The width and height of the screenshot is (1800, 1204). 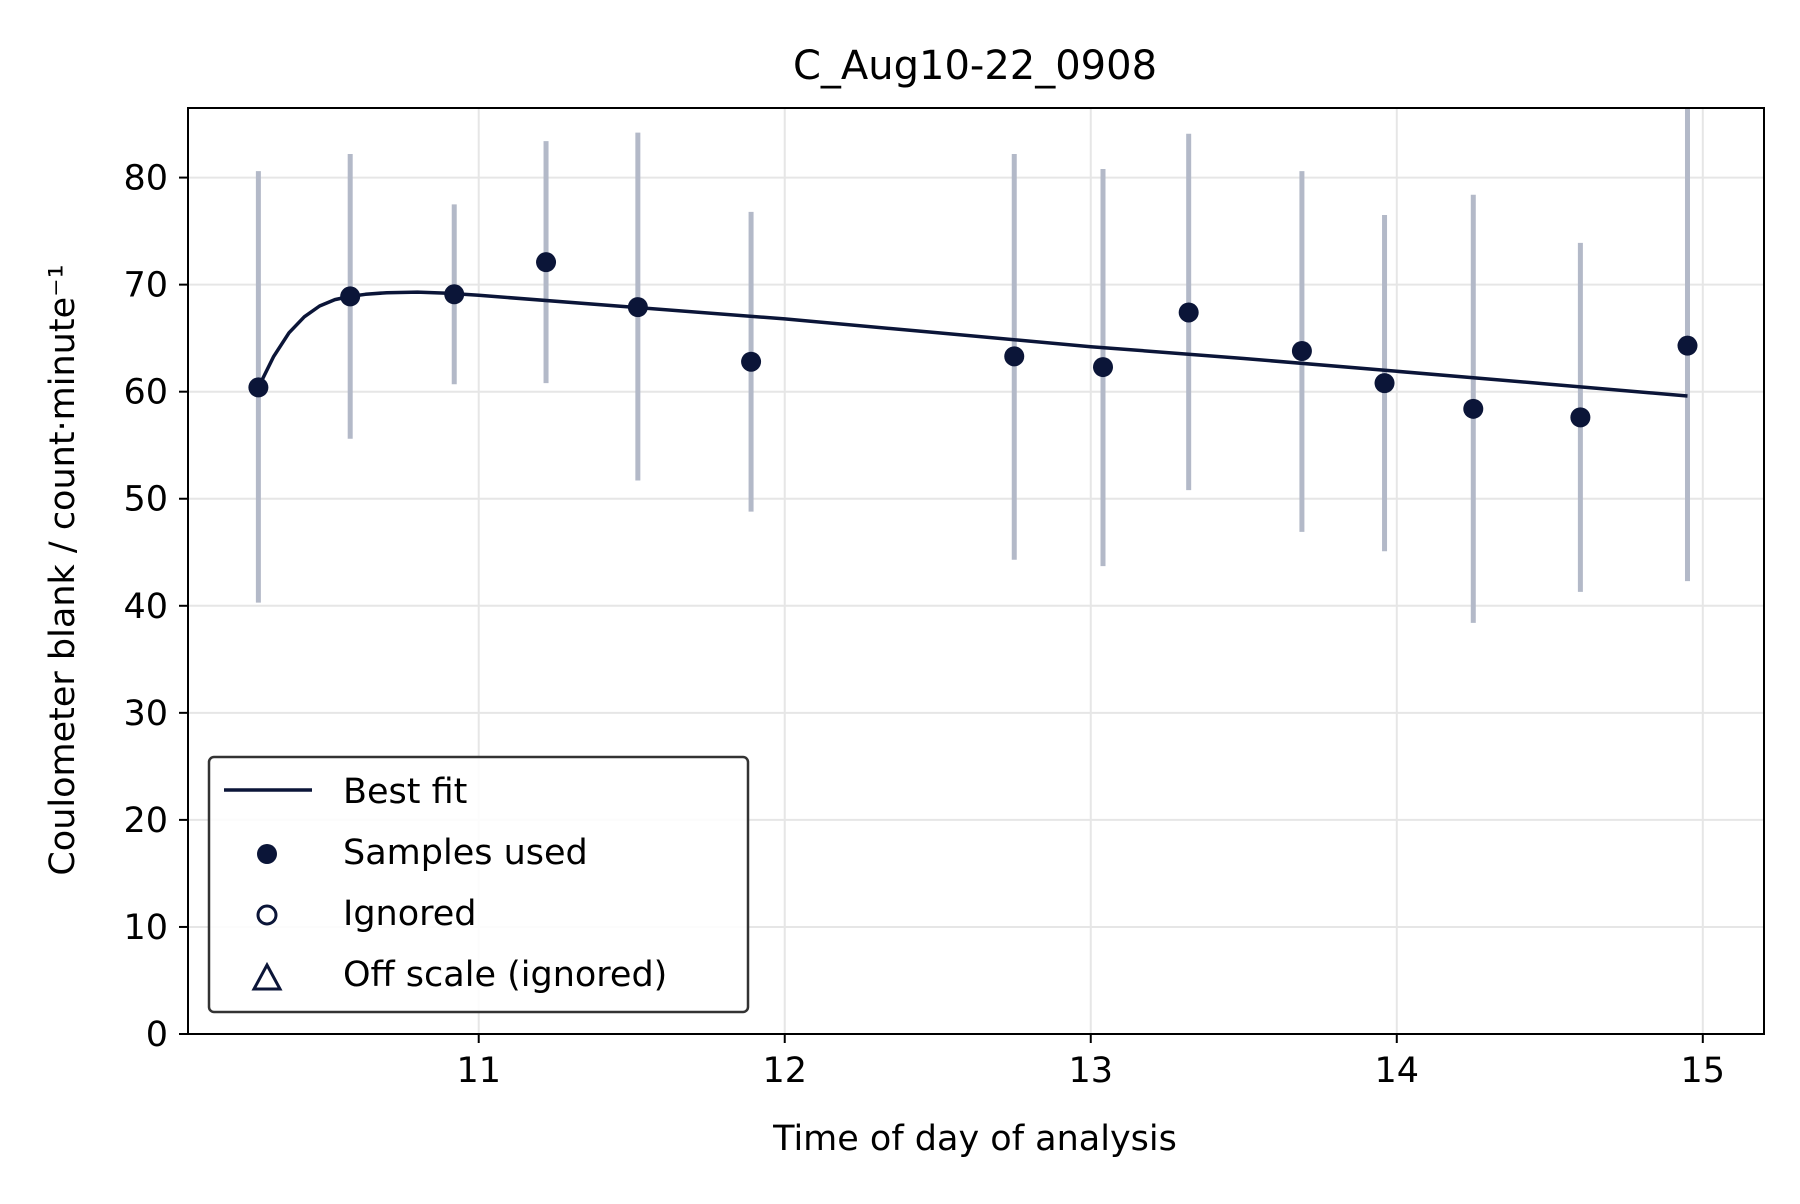 I want to click on legend-filled-circle-icon, so click(x=267, y=854).